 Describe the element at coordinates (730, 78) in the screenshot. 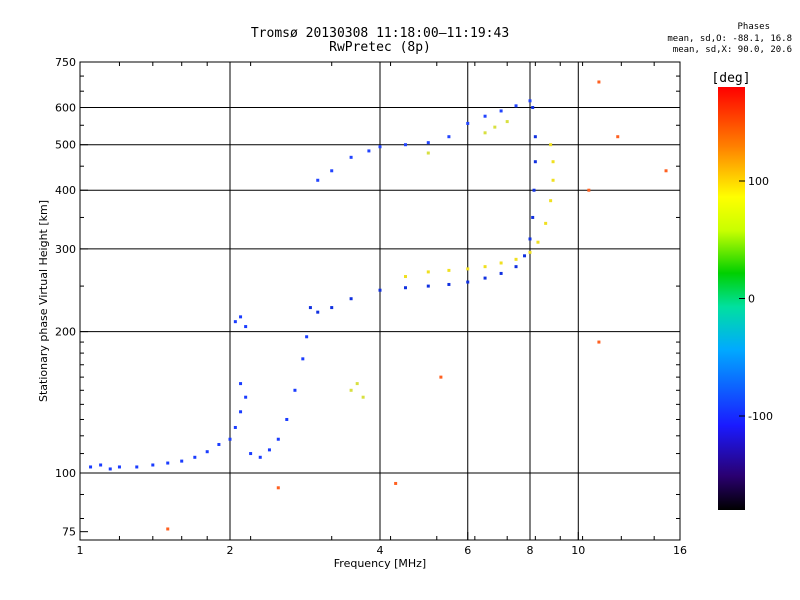

I see `colorbar-label: [deg]` at that location.